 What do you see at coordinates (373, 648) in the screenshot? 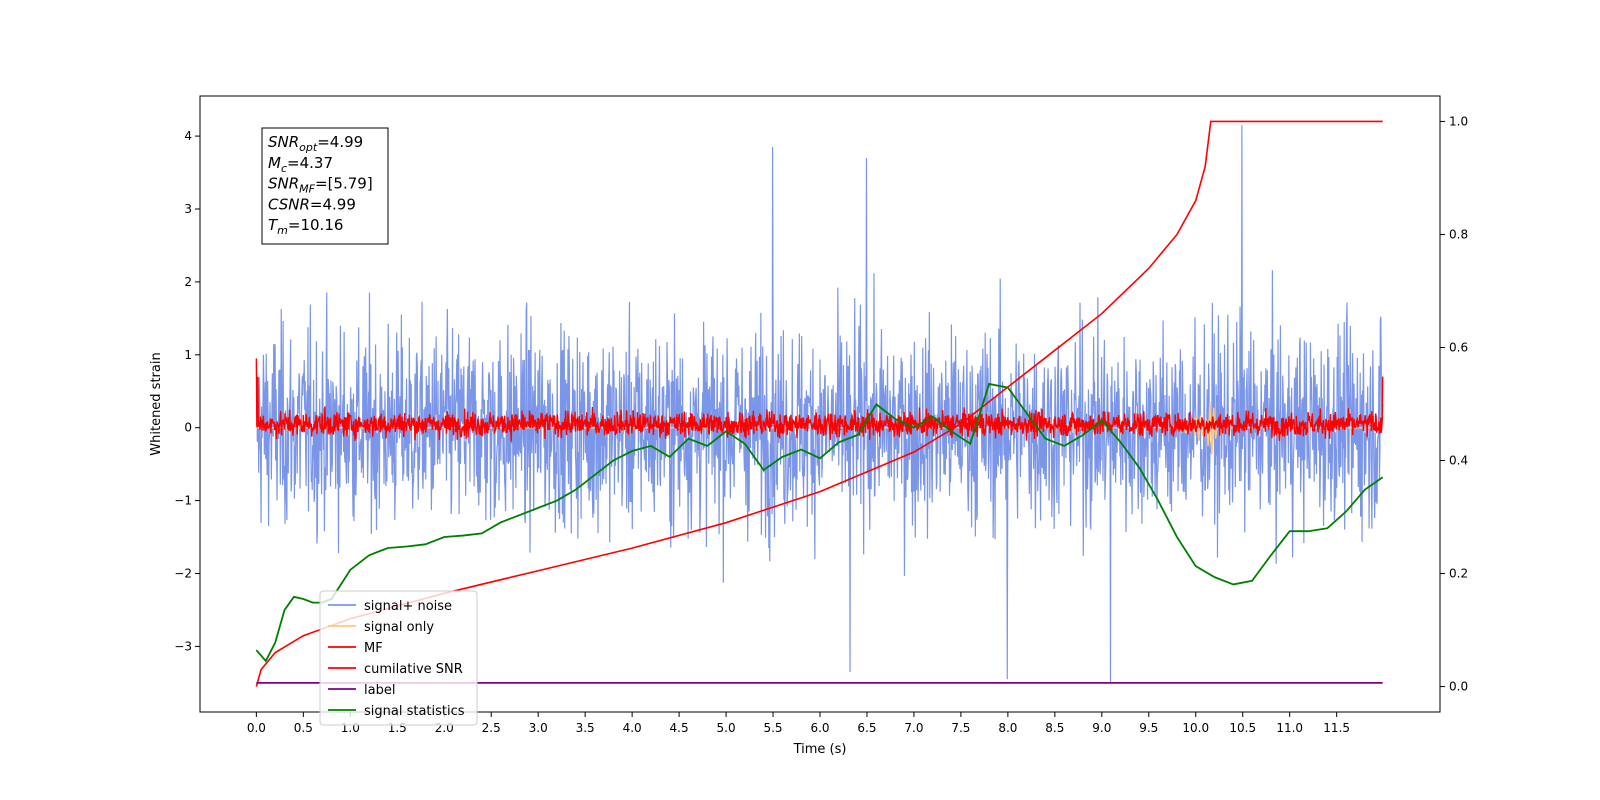
I see `legend-entry: MF` at bounding box center [373, 648].